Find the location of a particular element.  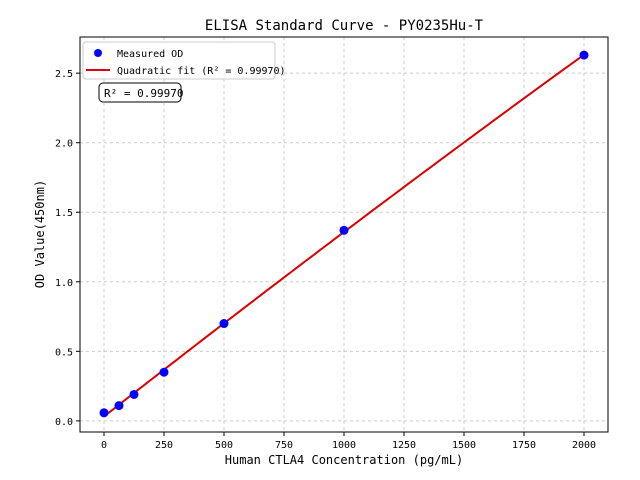

y-tick-label: 1.5 is located at coordinates (64, 213).